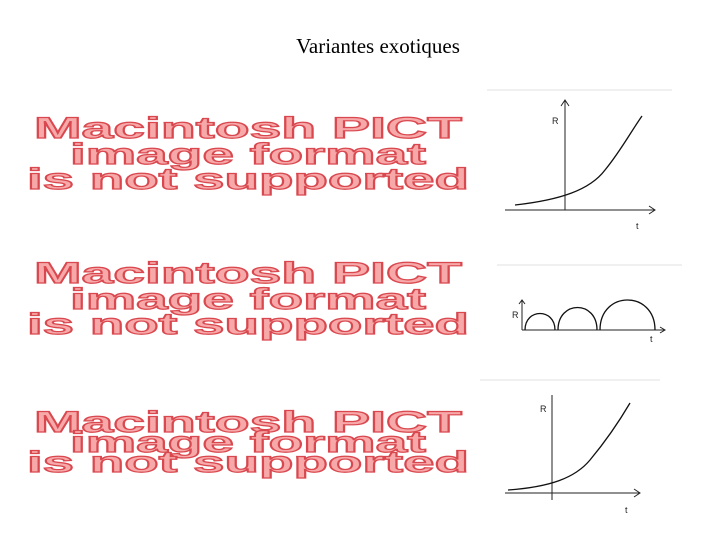 This screenshot has height=540, width=720. What do you see at coordinates (378, 46) in the screenshot?
I see `slide-title: Variantes exotiques` at bounding box center [378, 46].